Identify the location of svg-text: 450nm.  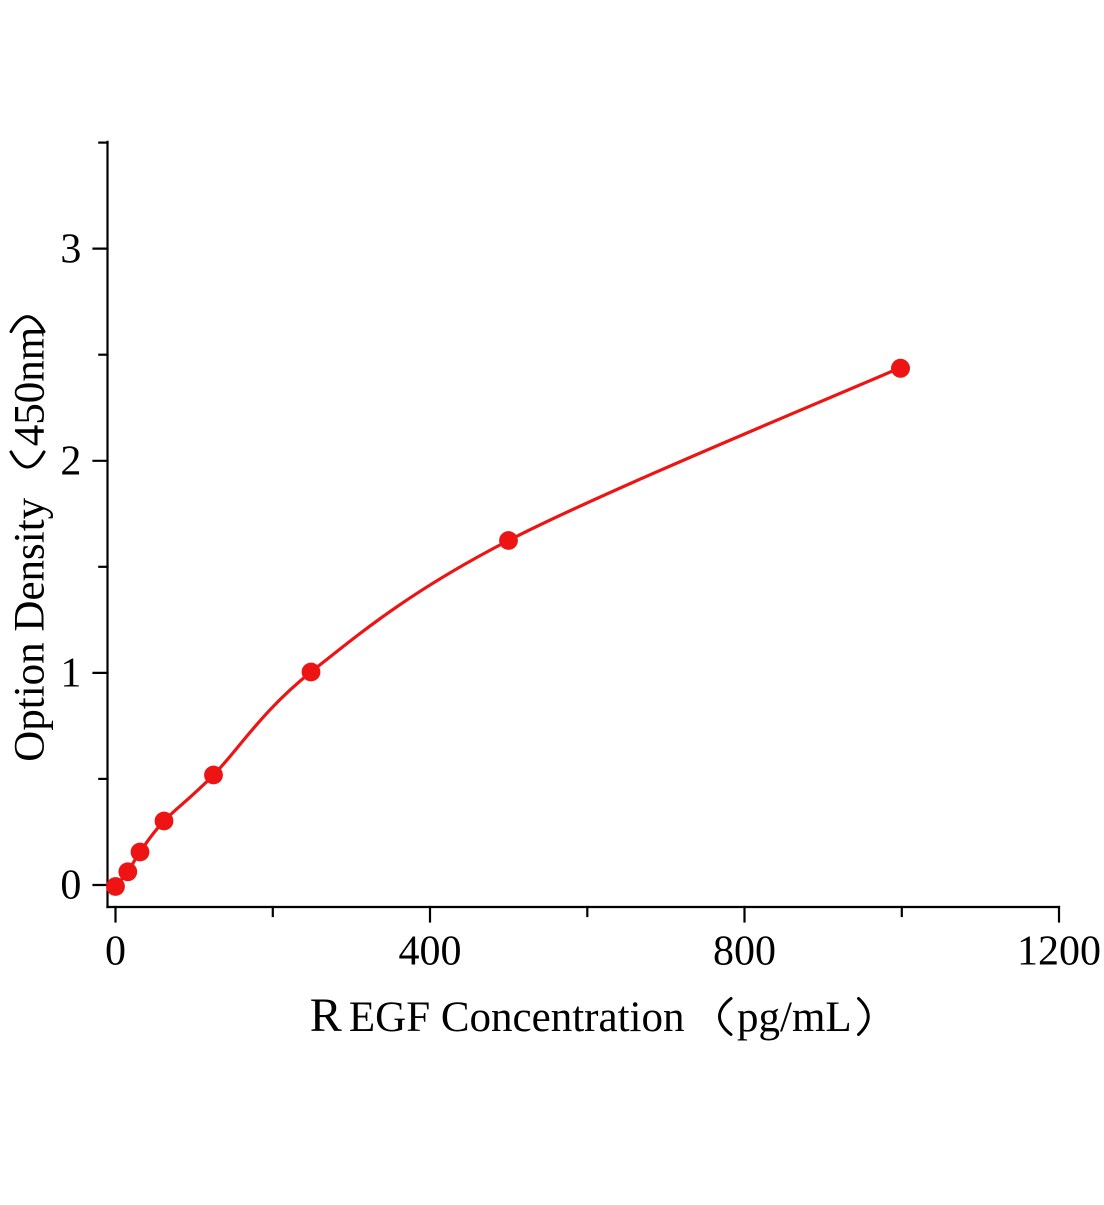
(30, 386).